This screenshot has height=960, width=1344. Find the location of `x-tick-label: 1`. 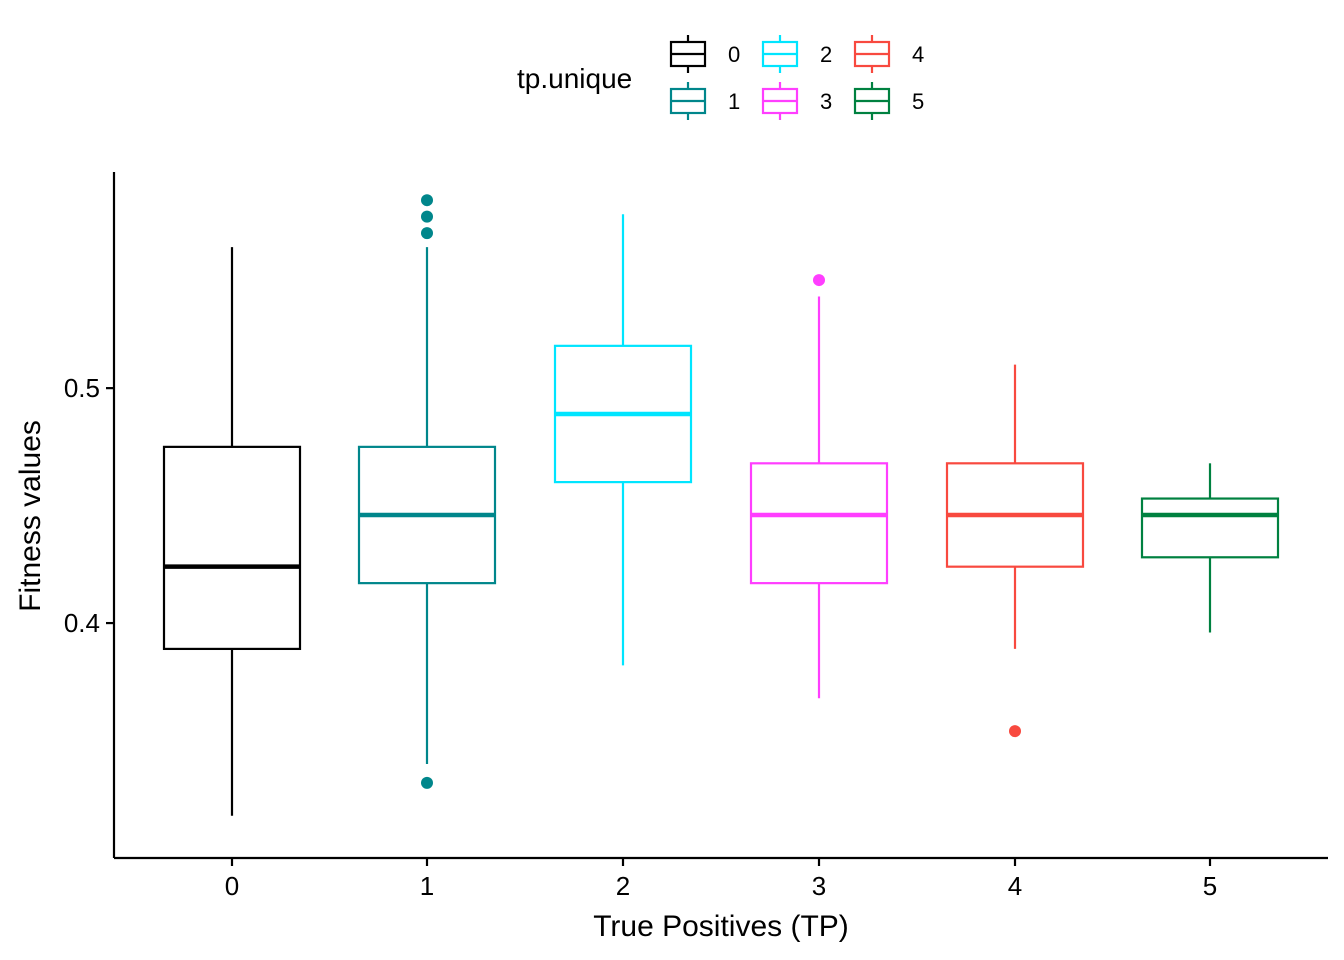

x-tick-label: 1 is located at coordinates (427, 886).